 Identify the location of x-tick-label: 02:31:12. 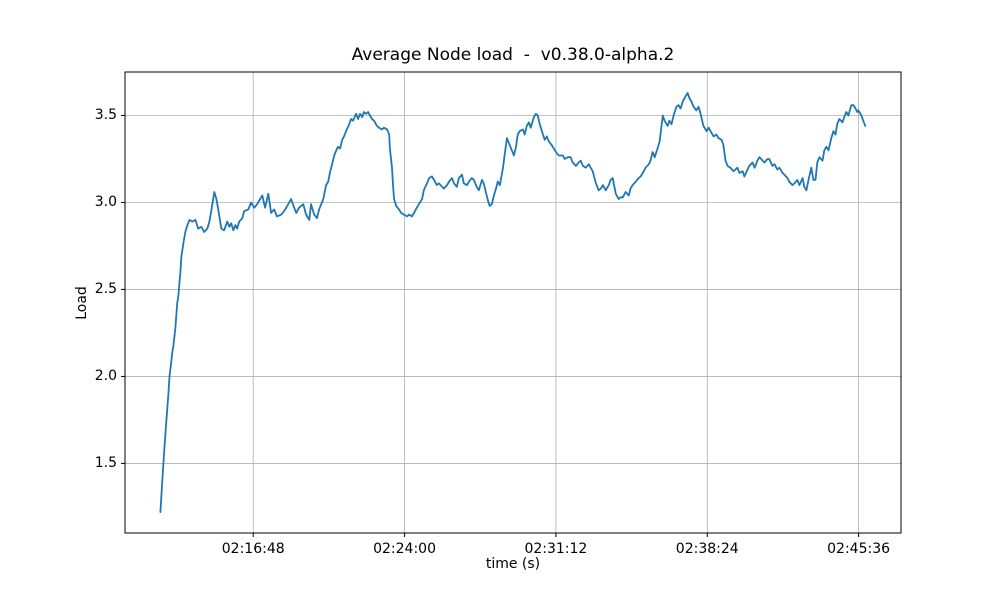
(556, 549).